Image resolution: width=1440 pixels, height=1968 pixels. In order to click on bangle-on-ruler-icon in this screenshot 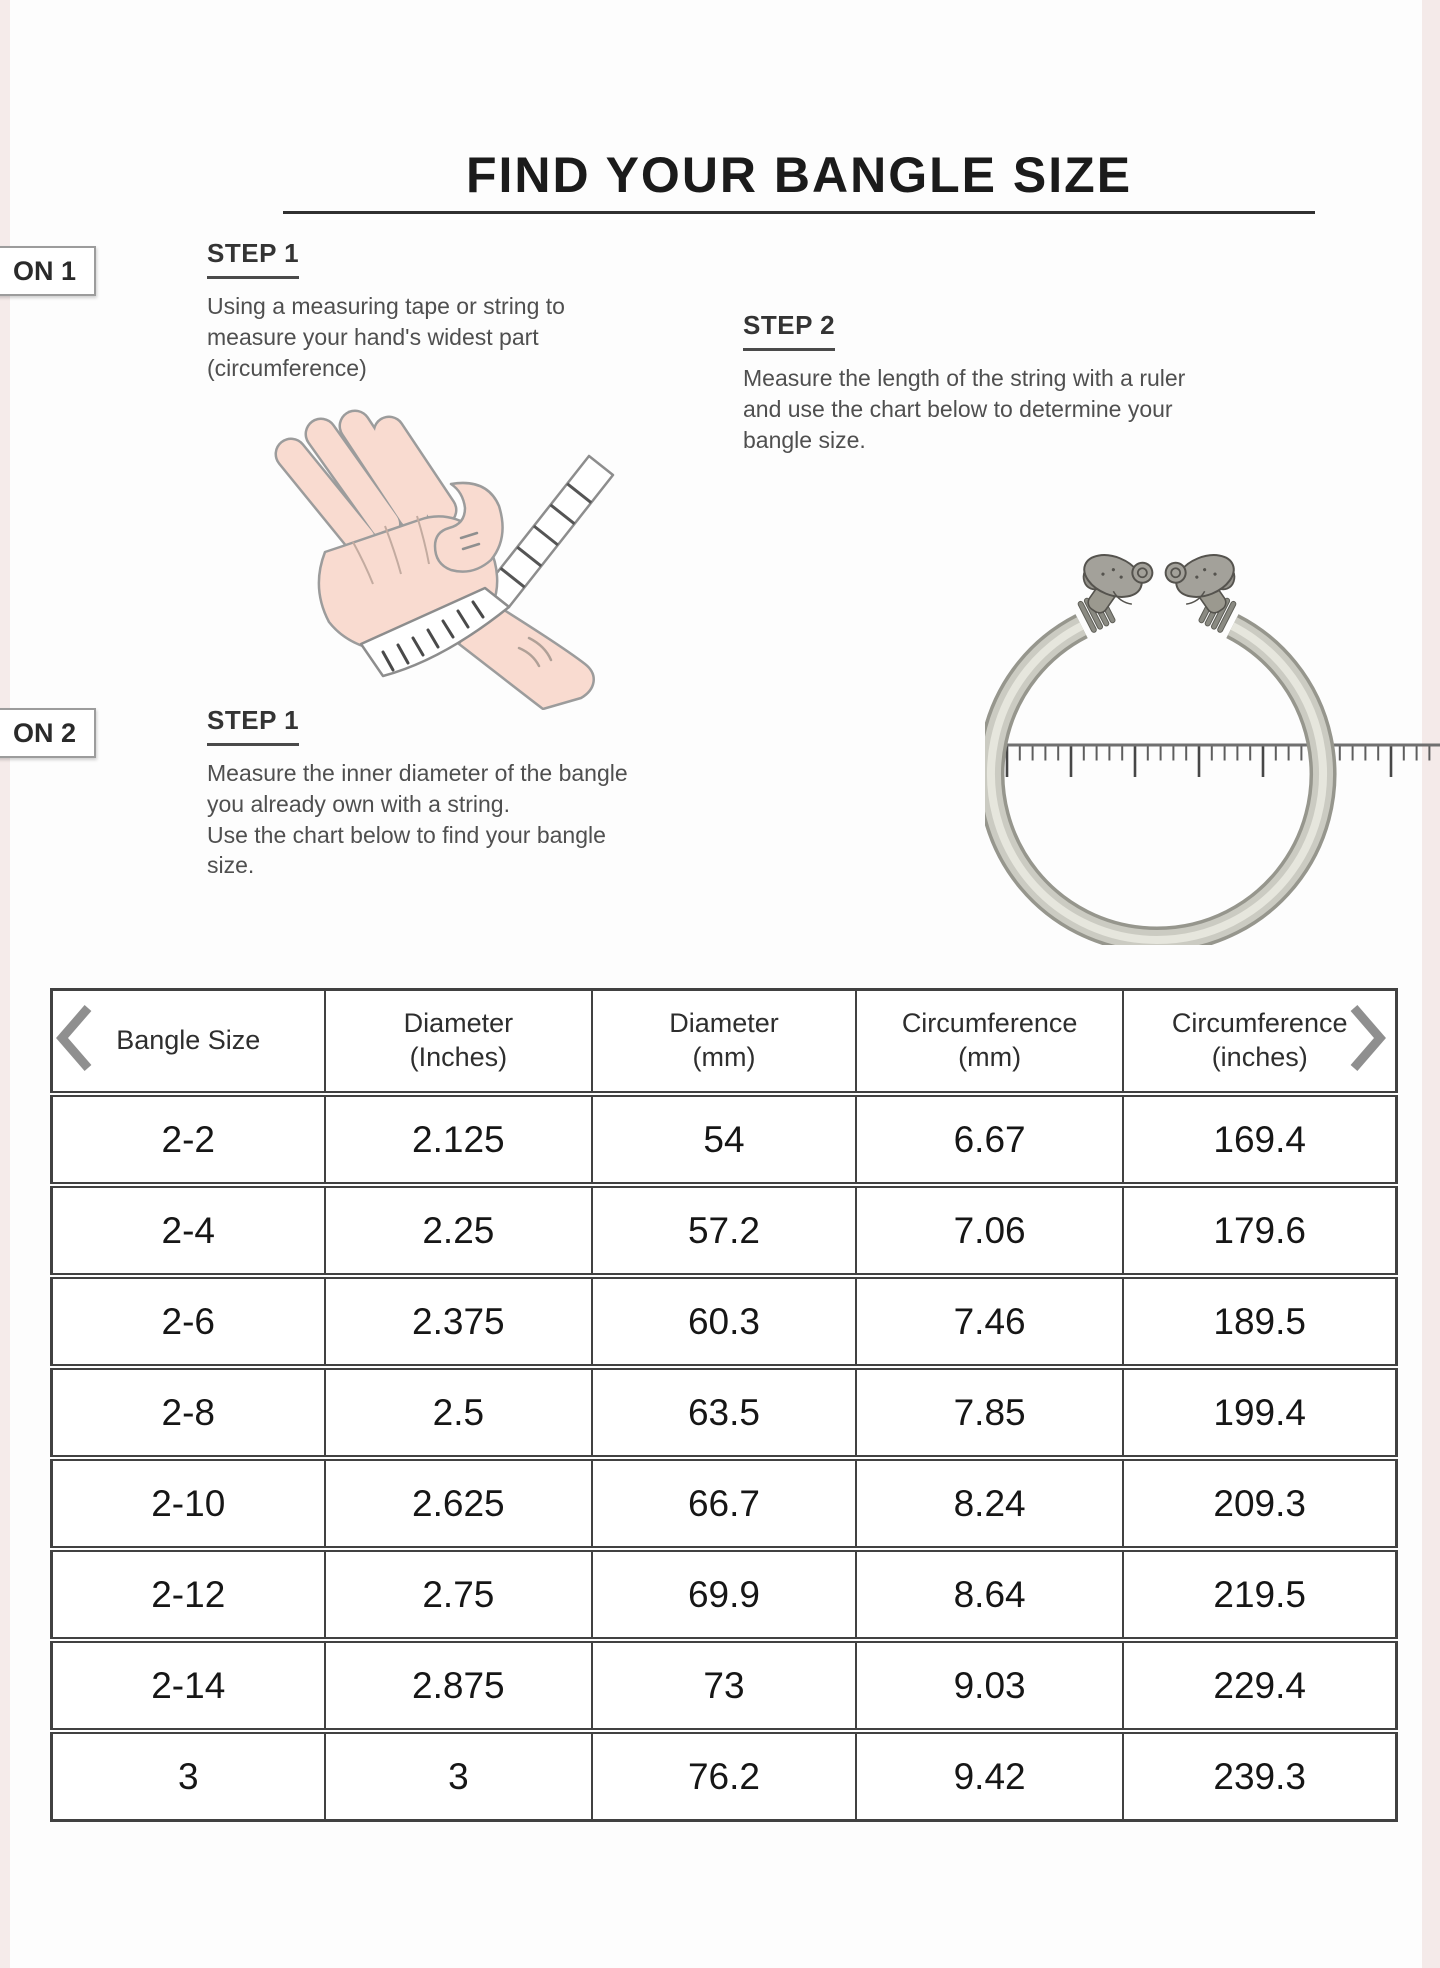, I will do `click(1212, 749)`.